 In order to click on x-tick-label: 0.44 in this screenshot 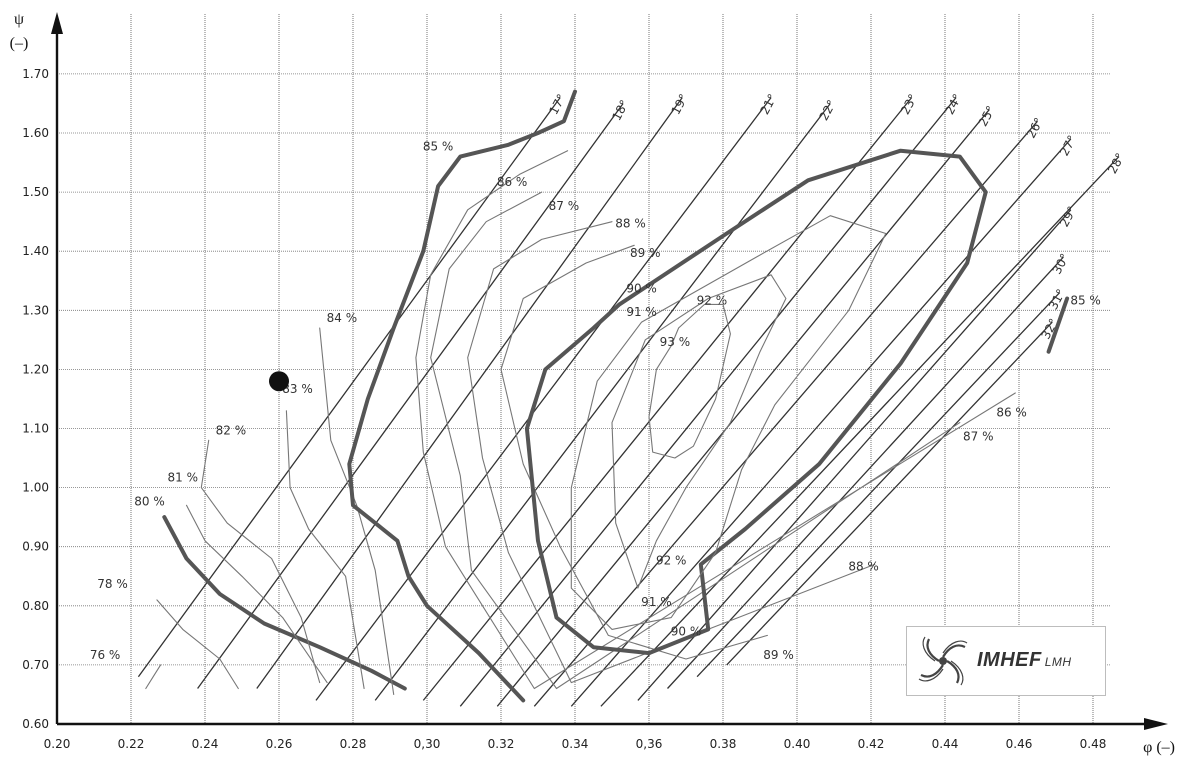, I will do `click(945, 744)`.